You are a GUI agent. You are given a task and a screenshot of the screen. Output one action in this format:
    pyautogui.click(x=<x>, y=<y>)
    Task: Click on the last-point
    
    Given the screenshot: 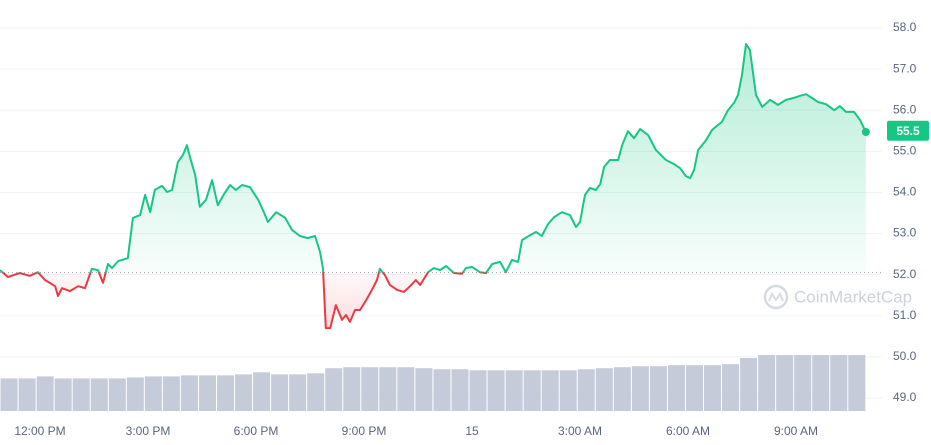 What is the action you would take?
    pyautogui.click(x=865, y=132)
    